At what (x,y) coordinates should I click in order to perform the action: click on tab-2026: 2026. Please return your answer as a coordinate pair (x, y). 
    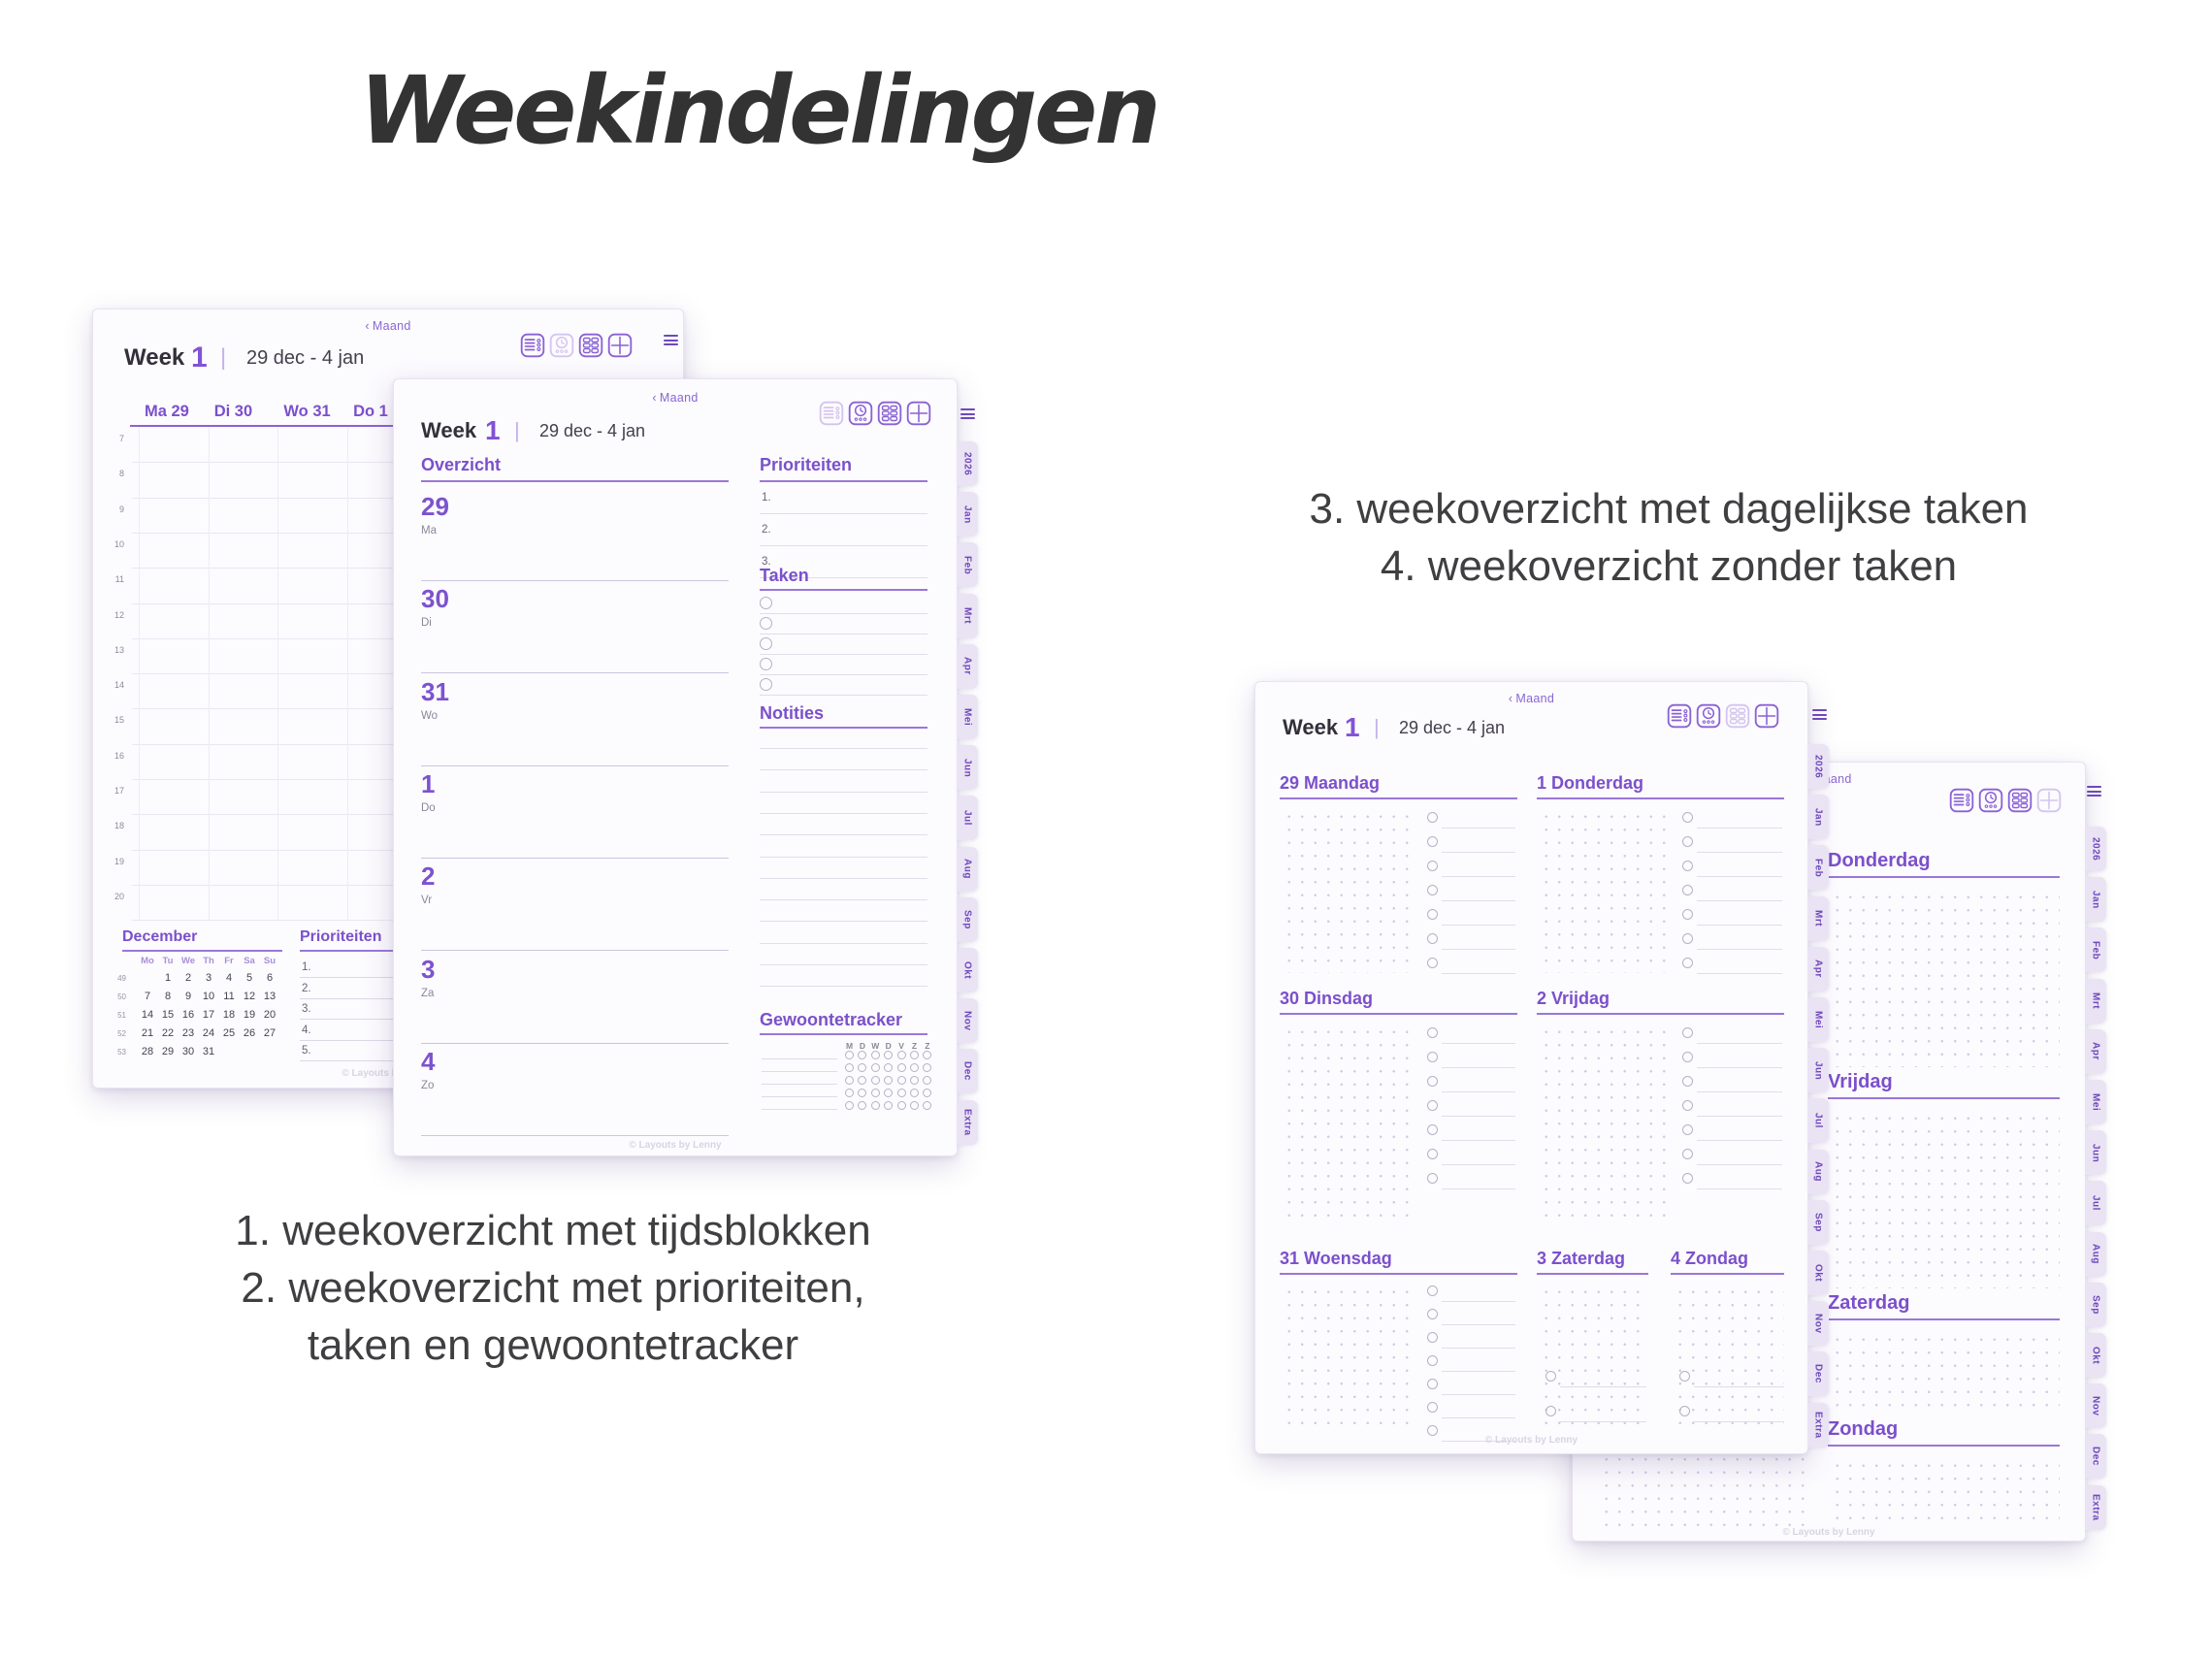
    Looking at the image, I should click on (967, 463).